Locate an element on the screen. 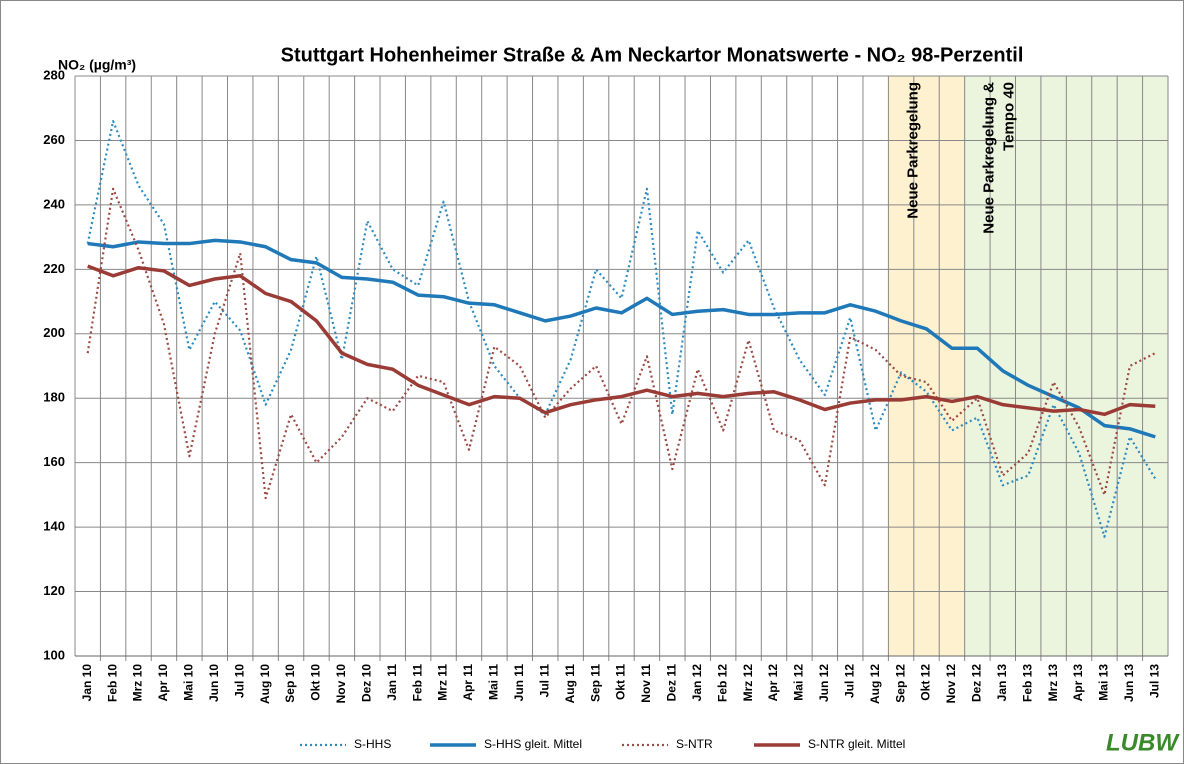 This screenshot has height=764, width=1184. x-tick-label: Sep 10 is located at coordinates (290, 683).